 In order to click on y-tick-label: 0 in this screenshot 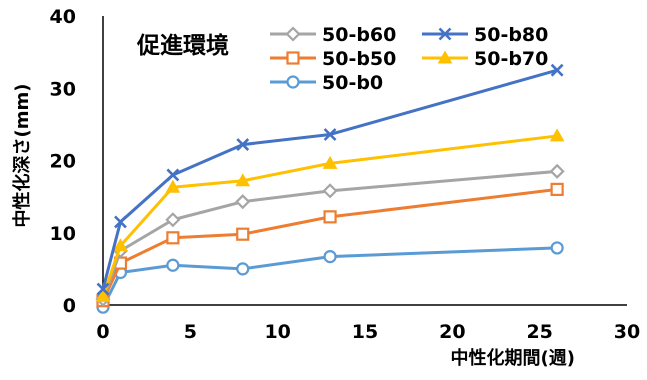, I will do `click(69, 306)`.